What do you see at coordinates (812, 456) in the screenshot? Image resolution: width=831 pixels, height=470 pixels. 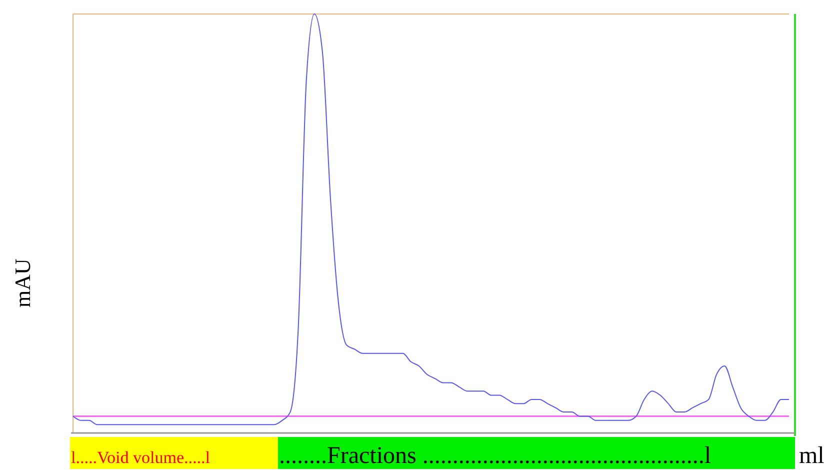 I see `x-axis-title: ml` at bounding box center [812, 456].